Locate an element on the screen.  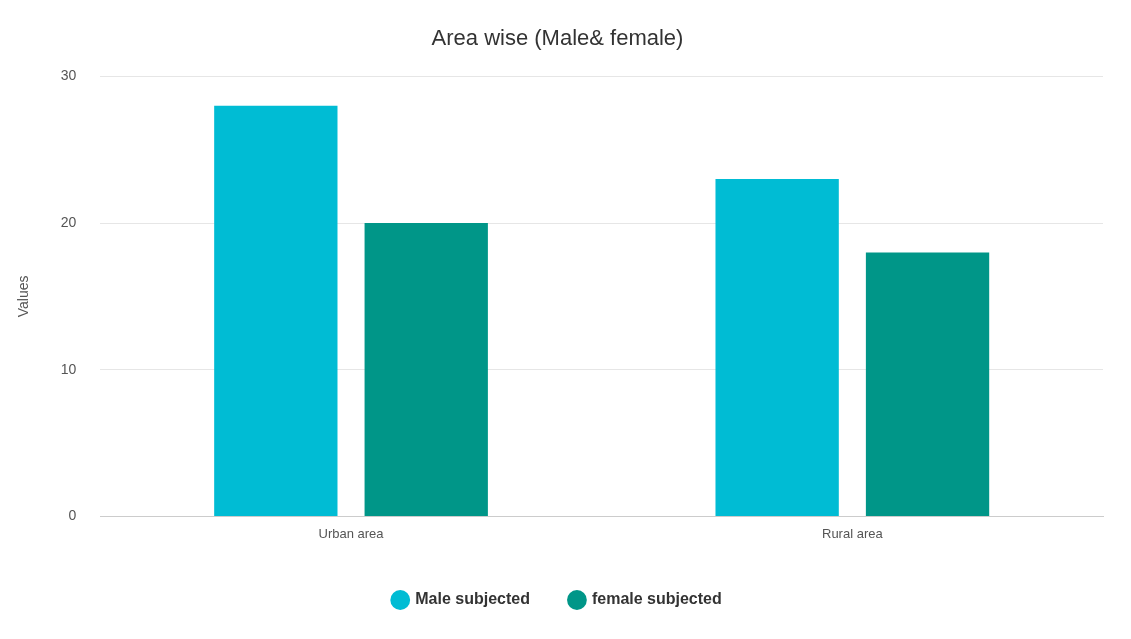
y-tick-label: 0 is located at coordinates (72, 515).